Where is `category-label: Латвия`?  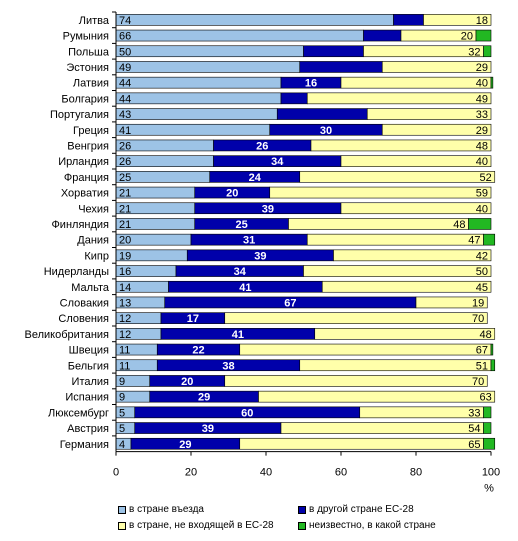
category-label: Латвия is located at coordinates (91, 84).